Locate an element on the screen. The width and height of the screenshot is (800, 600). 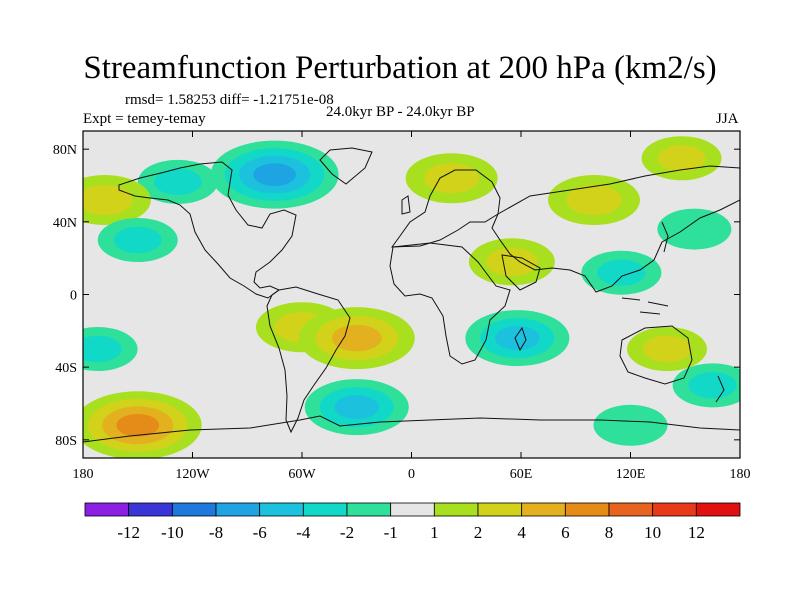
europe-coast is located at coordinates (445, 208).